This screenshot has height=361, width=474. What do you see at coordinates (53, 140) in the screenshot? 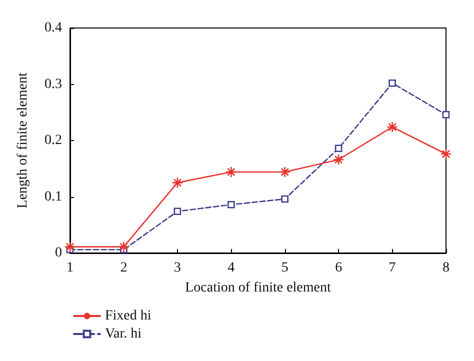
I see `y-tick-label: 0.2` at bounding box center [53, 140].